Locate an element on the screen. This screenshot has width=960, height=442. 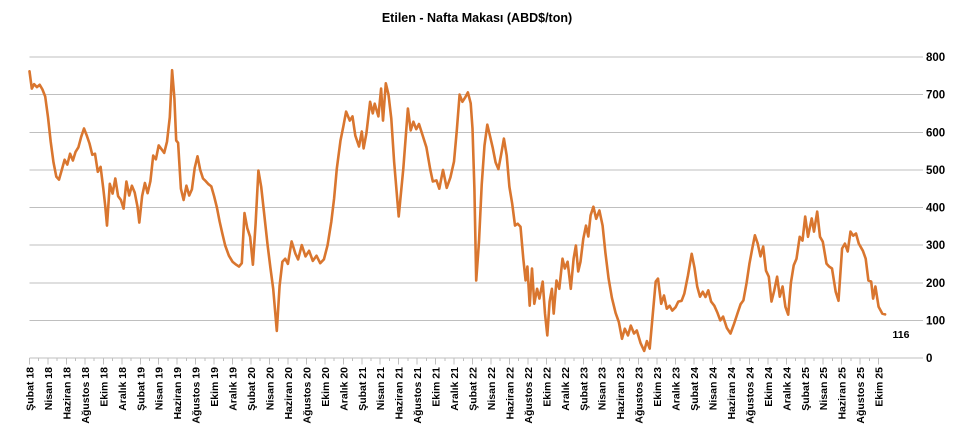
x-tick-label: Şubat 18 is located at coordinates (31, 389).